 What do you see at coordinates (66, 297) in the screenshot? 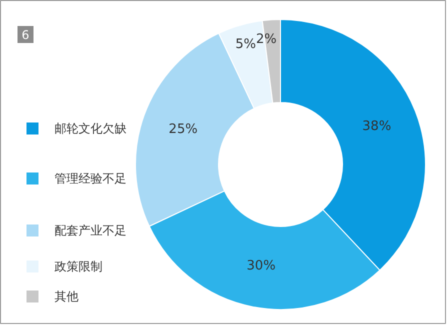
I see `legend-label: 其他` at bounding box center [66, 297].